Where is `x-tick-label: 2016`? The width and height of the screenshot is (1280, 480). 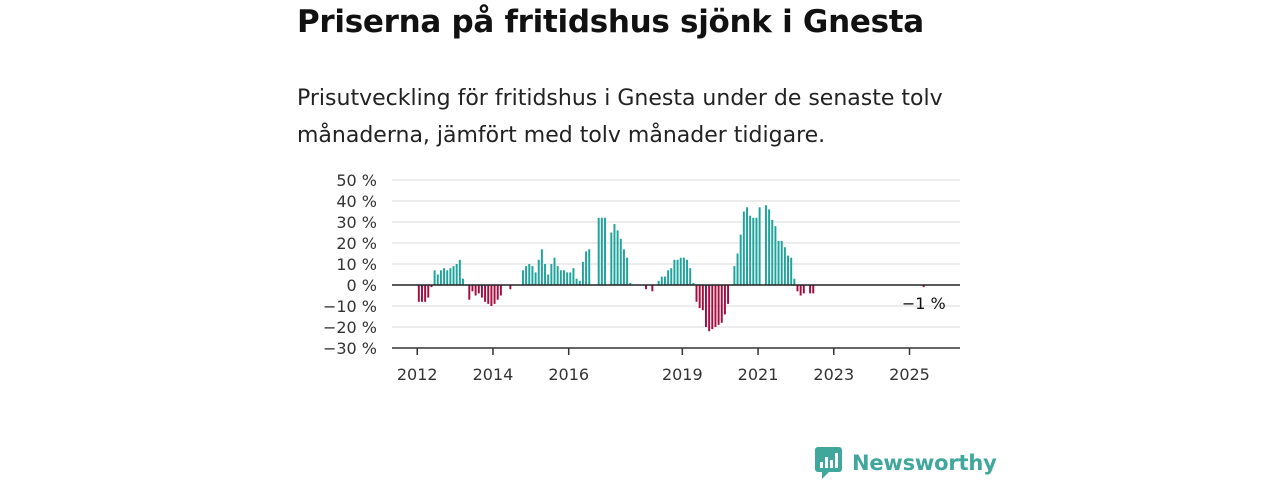 x-tick-label: 2016 is located at coordinates (568, 374).